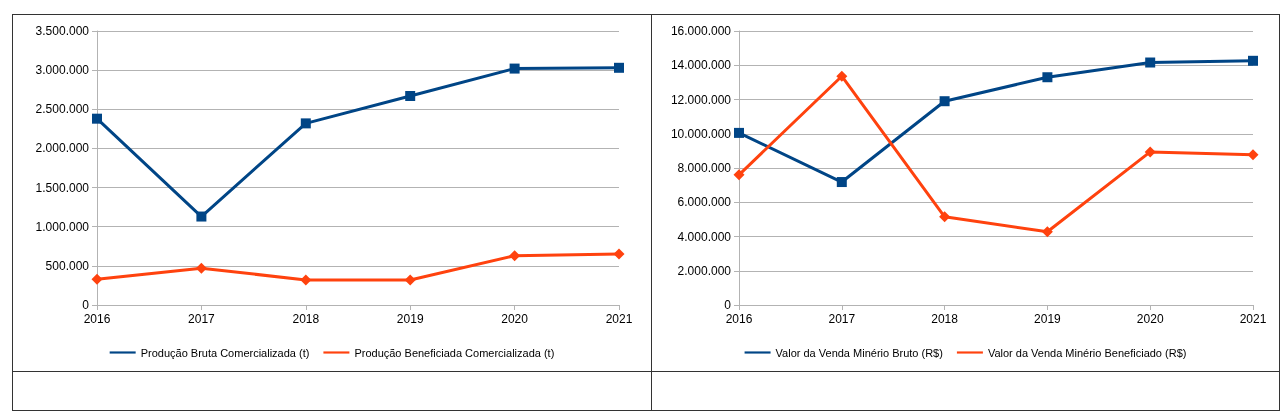  I want to click on y-tick-label: 500.000, so click(67, 265).